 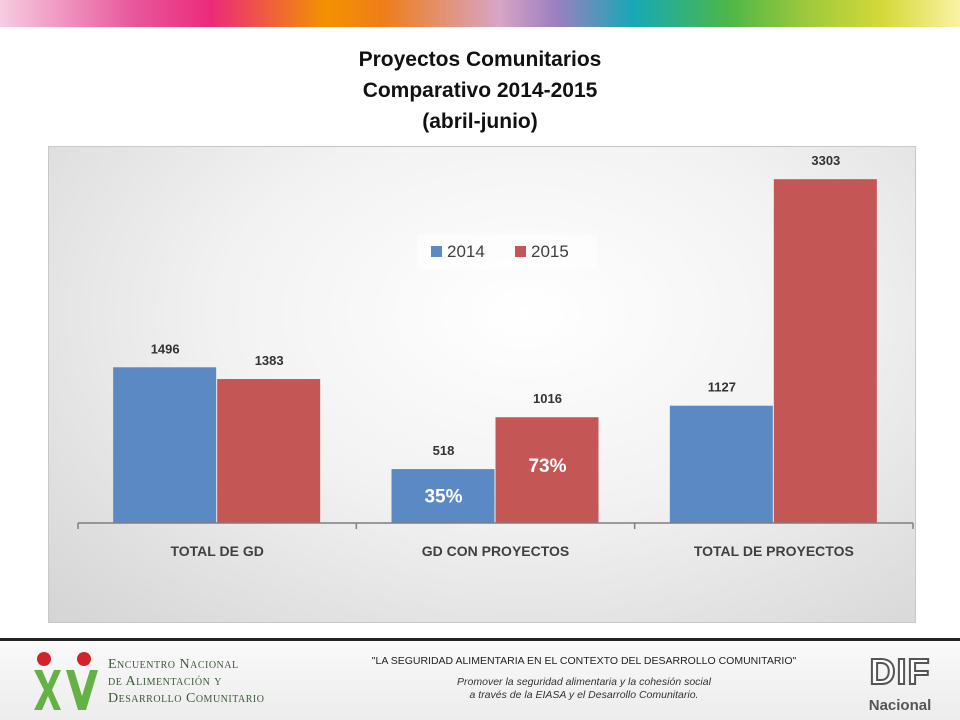 What do you see at coordinates (520, 251) in the screenshot?
I see `legend-swatch-2015` at bounding box center [520, 251].